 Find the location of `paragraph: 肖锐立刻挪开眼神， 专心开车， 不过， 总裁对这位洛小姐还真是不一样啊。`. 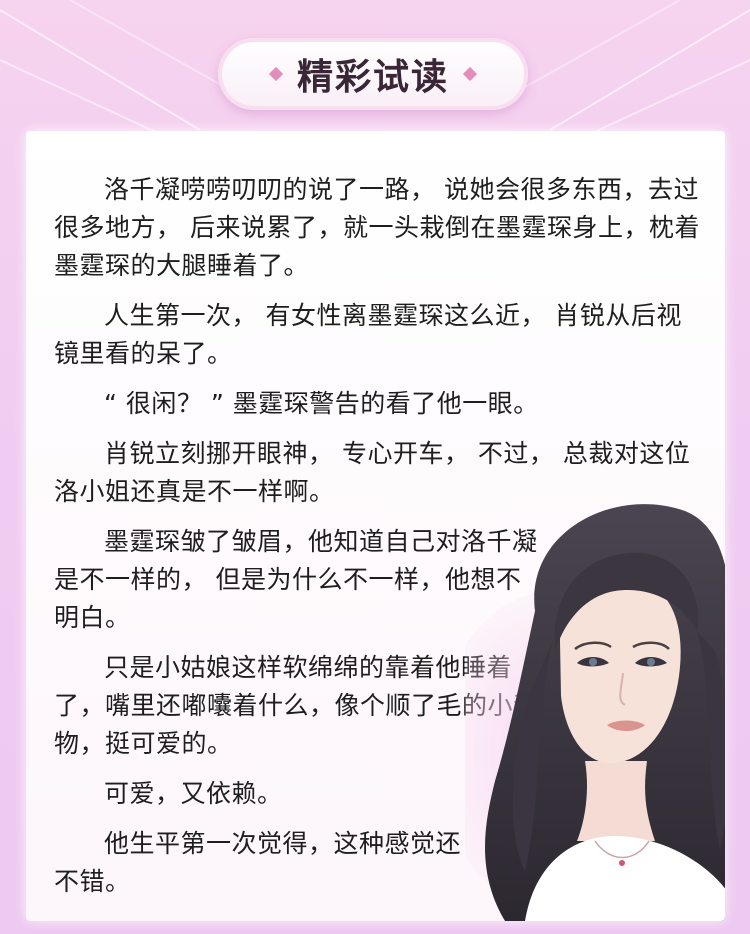

paragraph: 肖锐立刻挪开眼神， 专心开车， 不过， 总裁对这位洛小姐还真是不一样啊。 is located at coordinates (372, 472).